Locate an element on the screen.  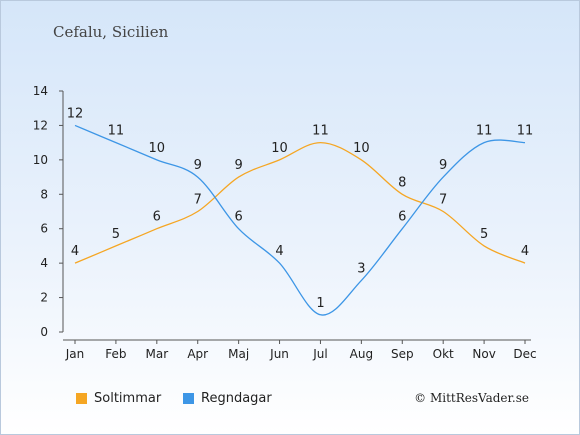
data-label-soltimmar: 6 is located at coordinates (157, 217).